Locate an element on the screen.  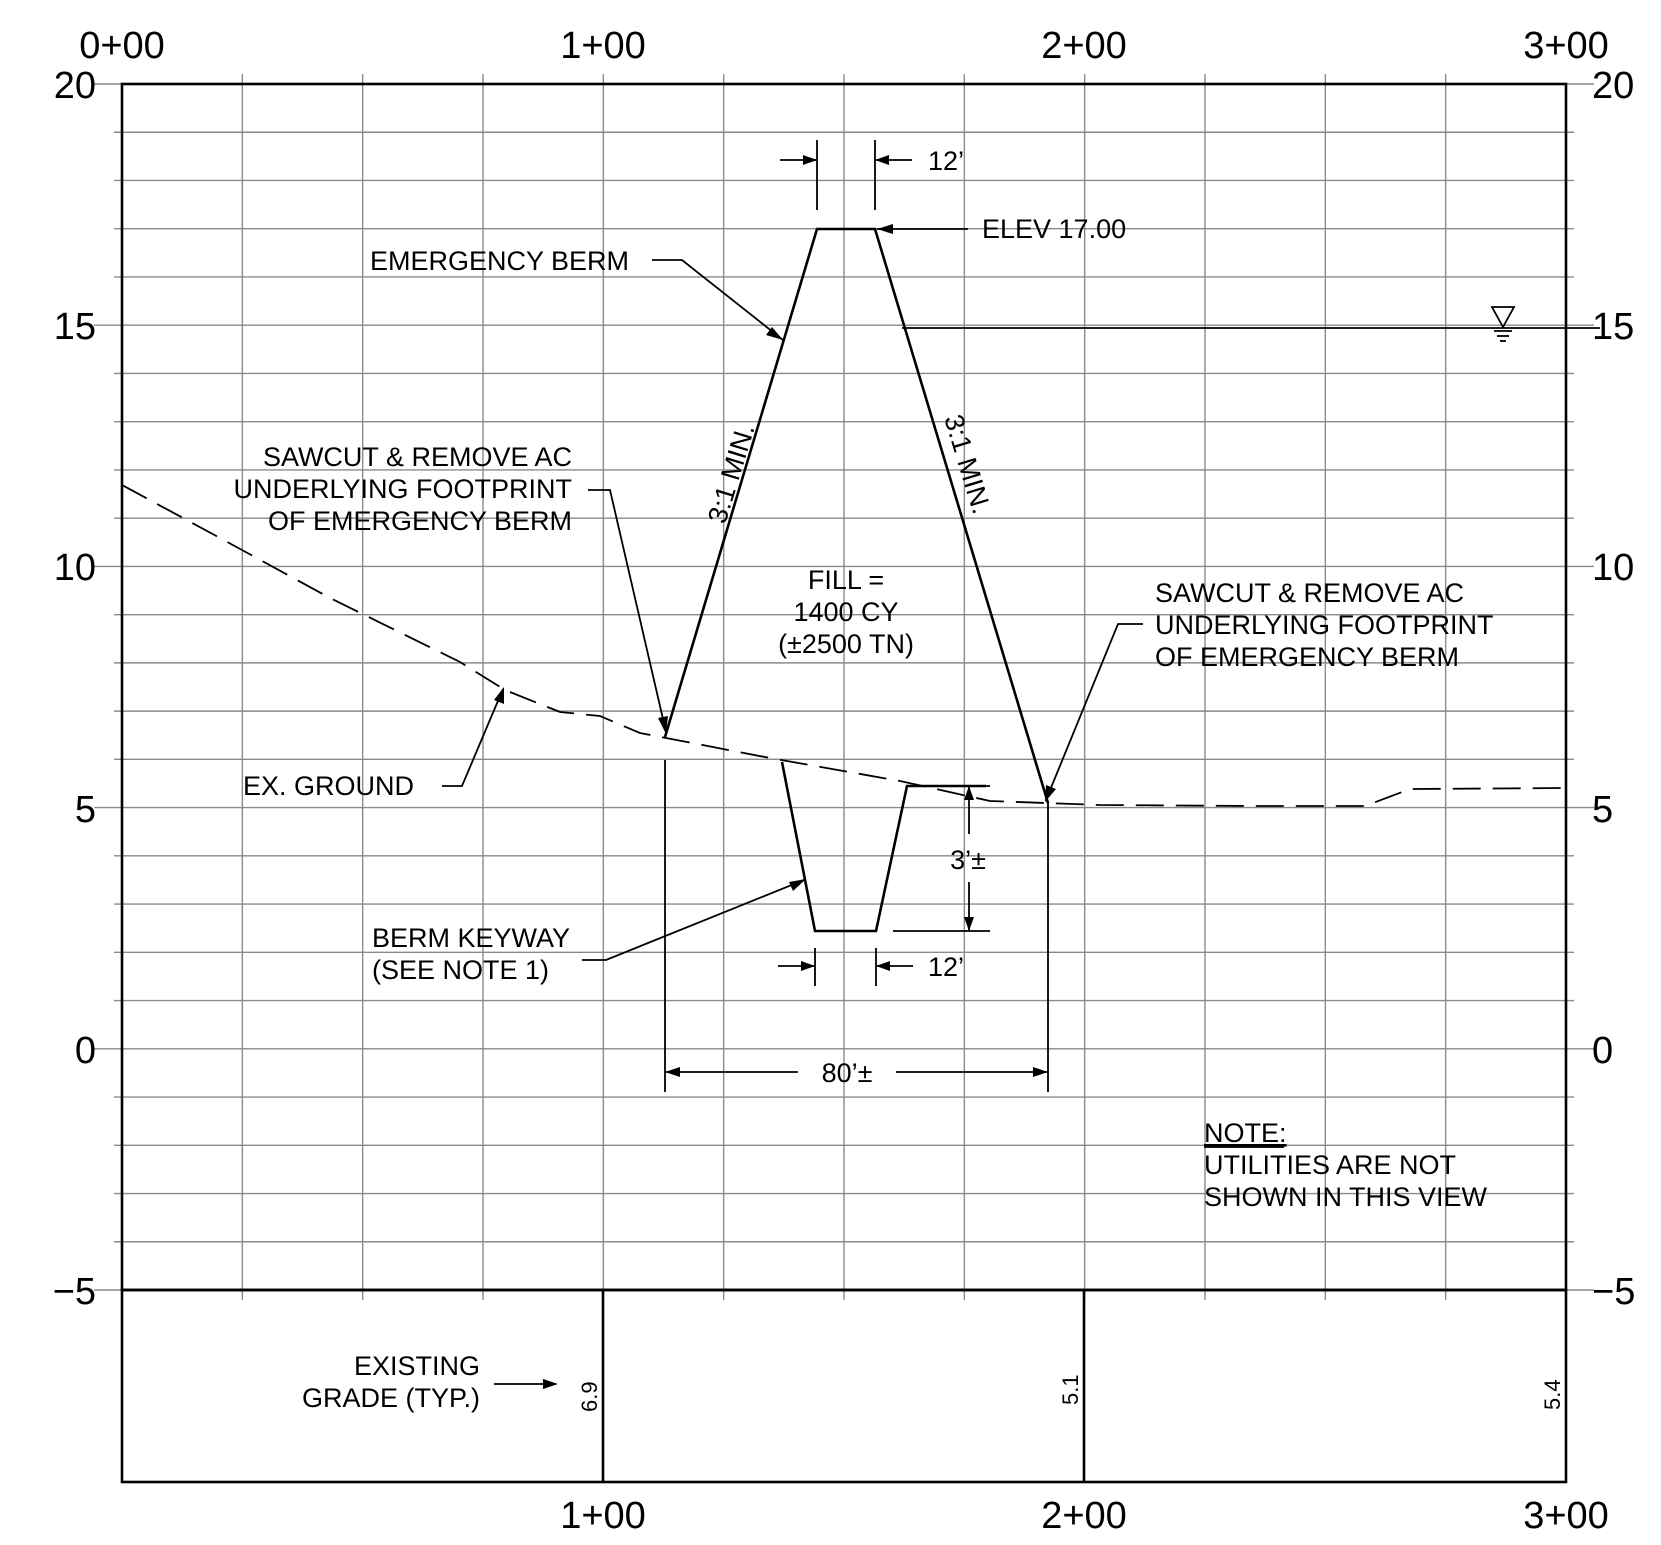
sawcut-right-line: OF EMERGENCY BERM is located at coordinates (1307, 657).